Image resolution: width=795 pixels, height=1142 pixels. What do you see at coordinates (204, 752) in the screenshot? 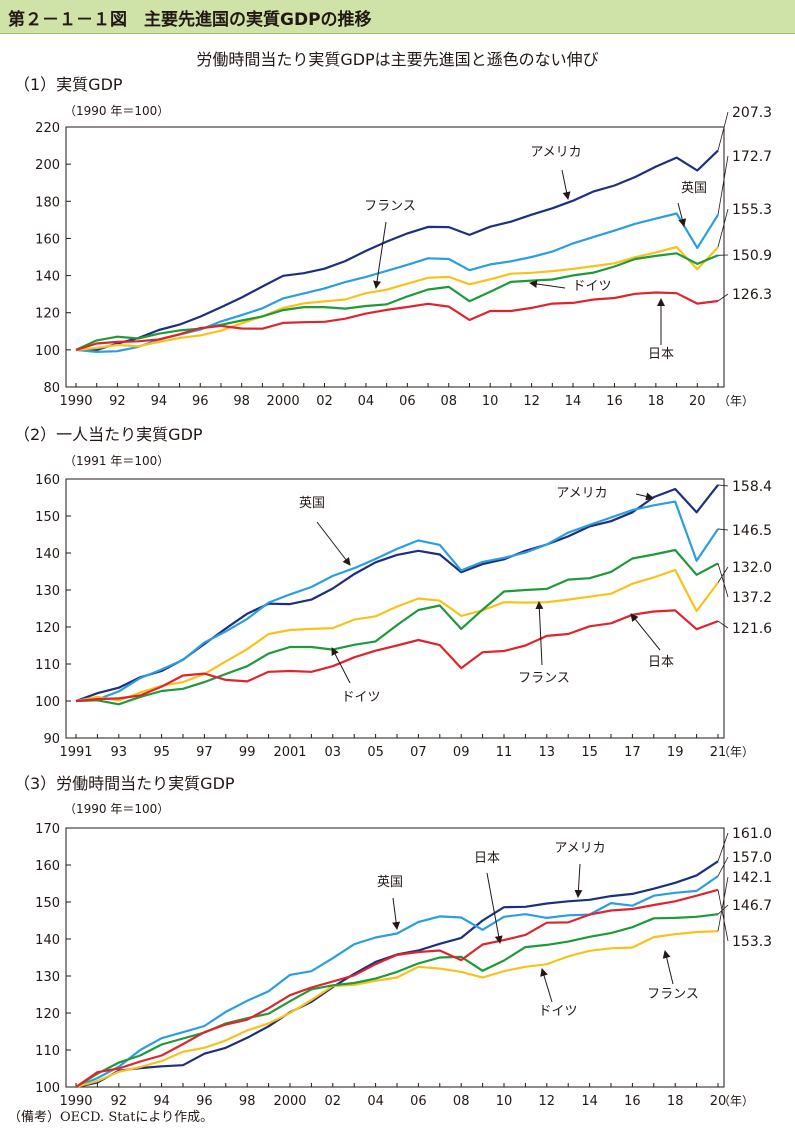
I see `panel2-x-tick-label: 97` at bounding box center [204, 752].